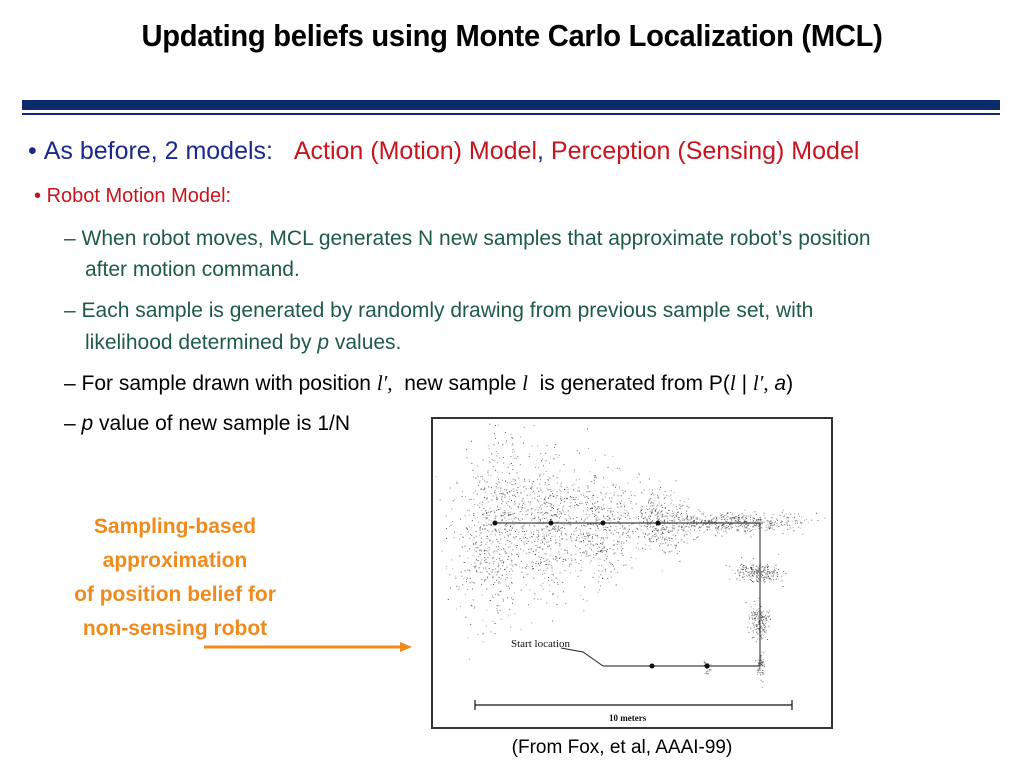  What do you see at coordinates (540, 151) in the screenshot?
I see `comma: ,` at bounding box center [540, 151].